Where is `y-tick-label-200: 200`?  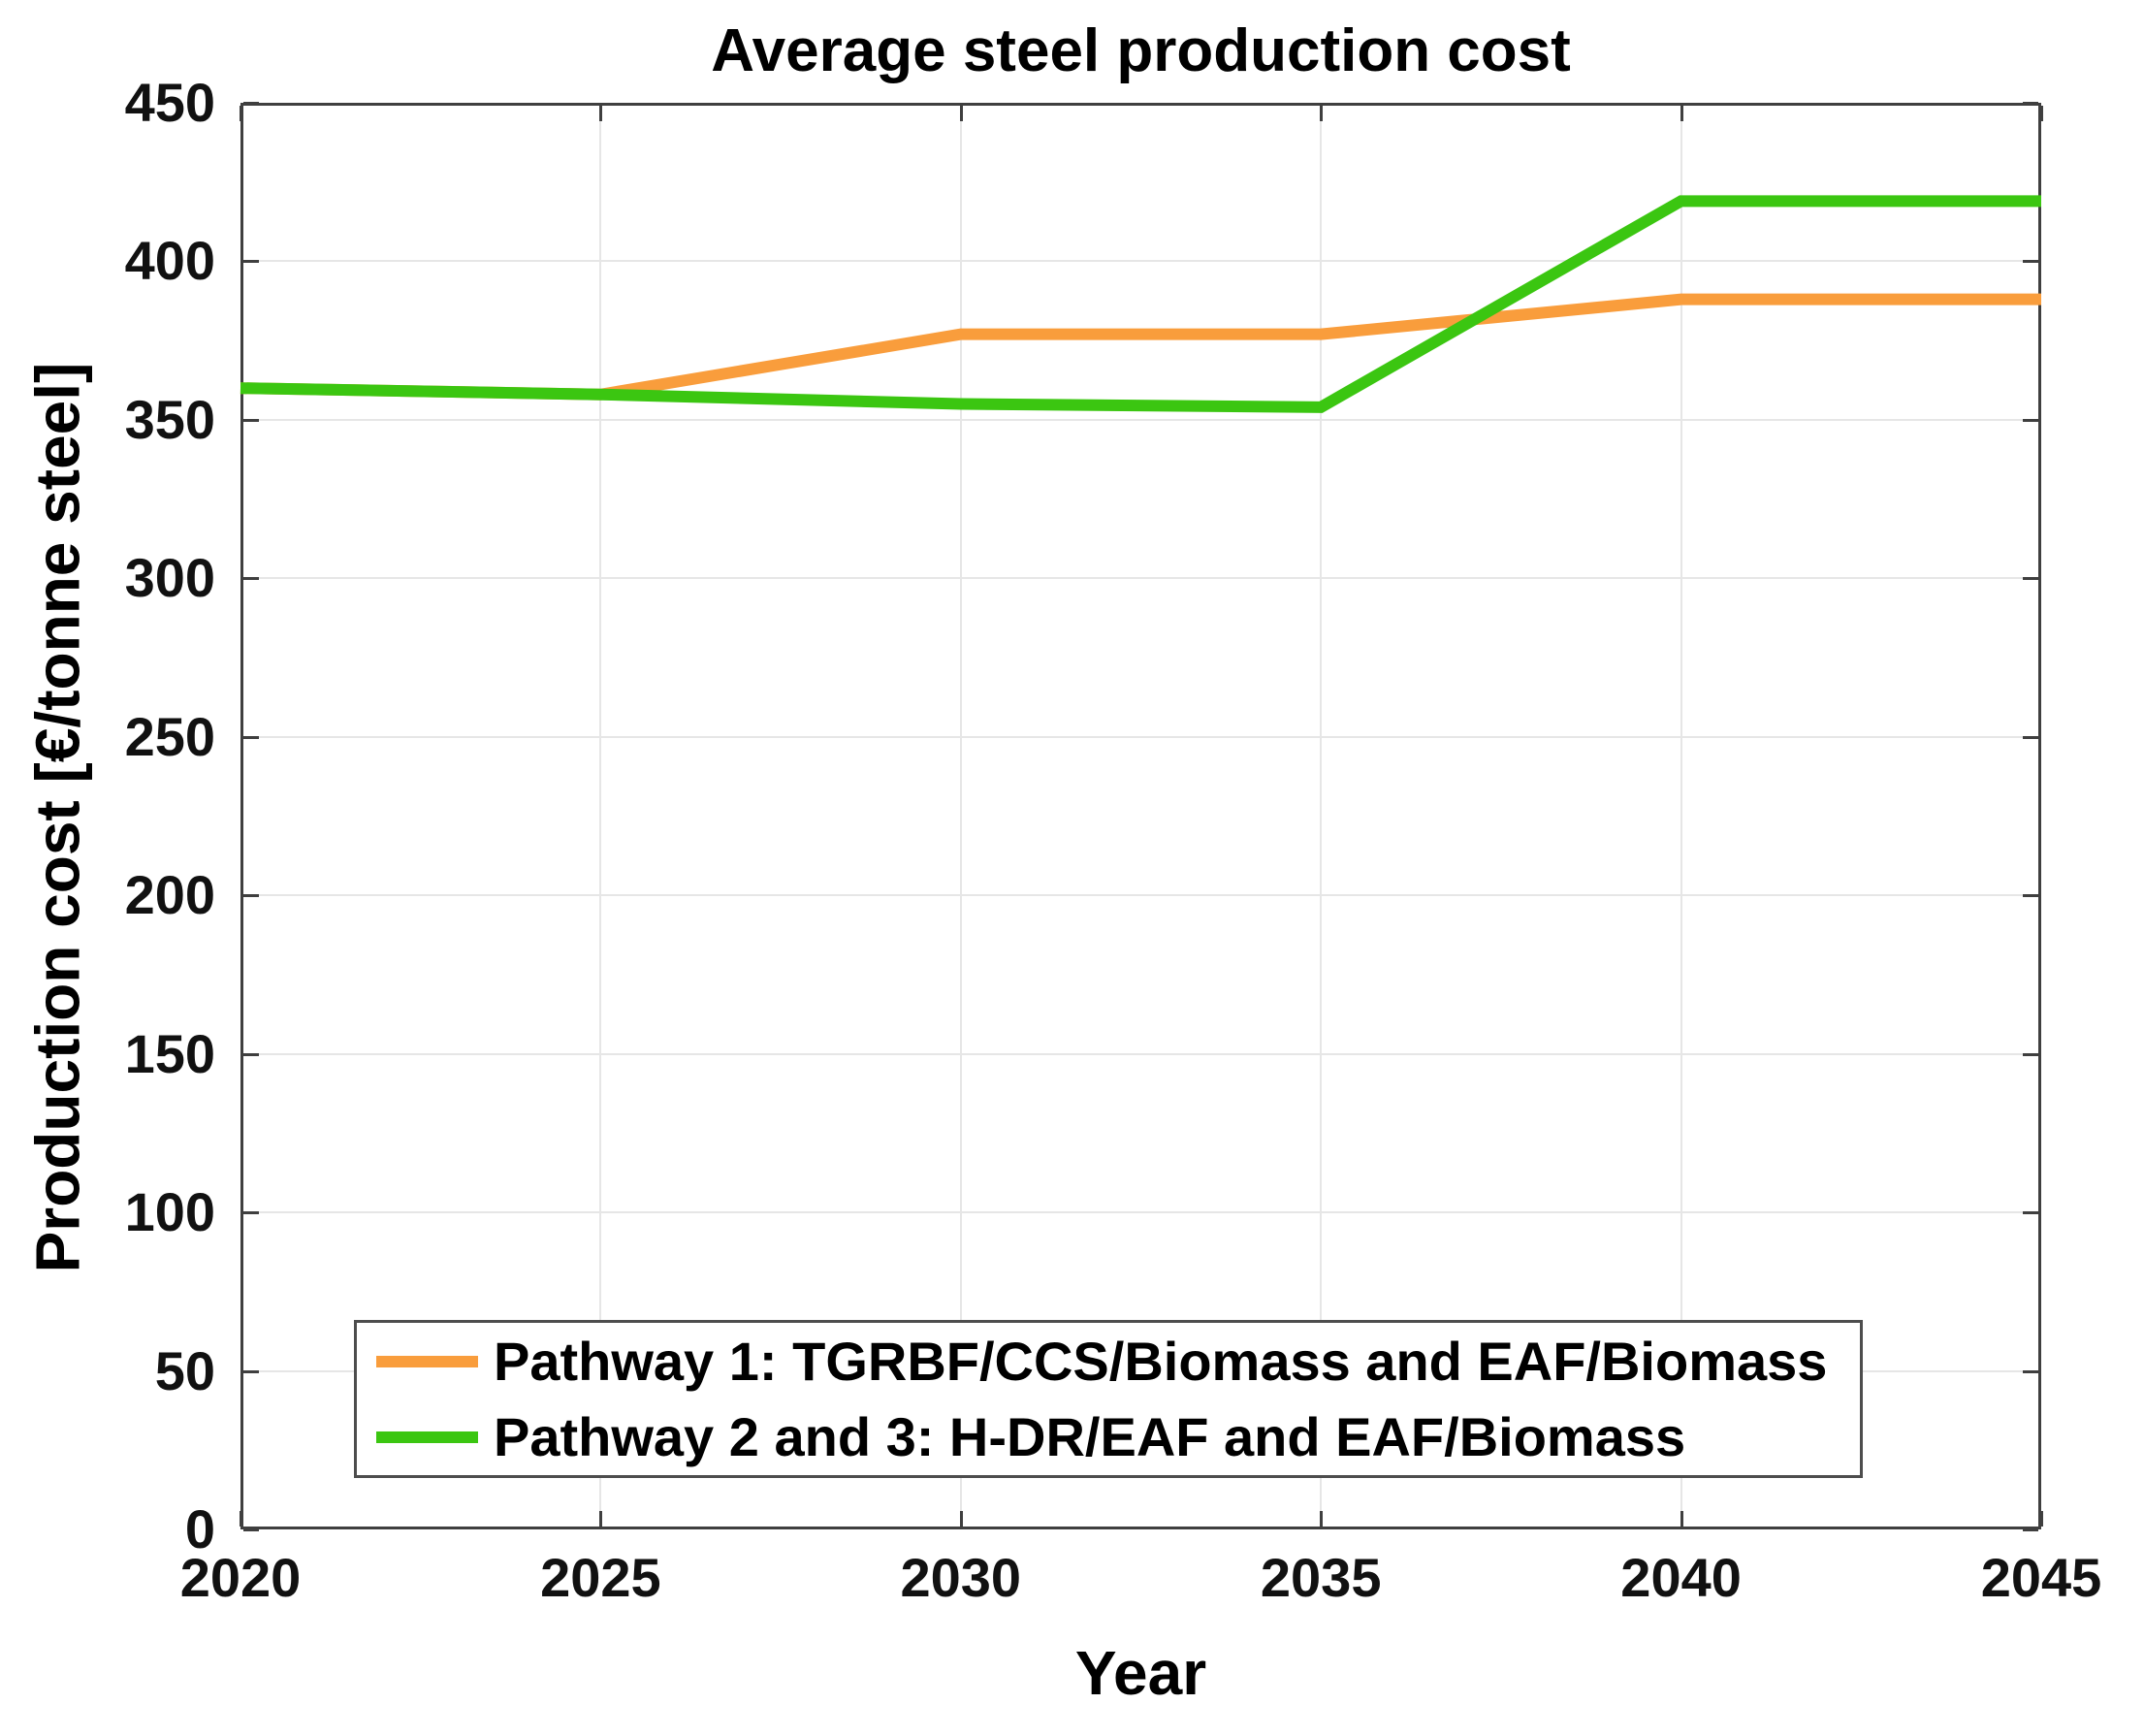 y-tick-label-200: 200 is located at coordinates (169, 895).